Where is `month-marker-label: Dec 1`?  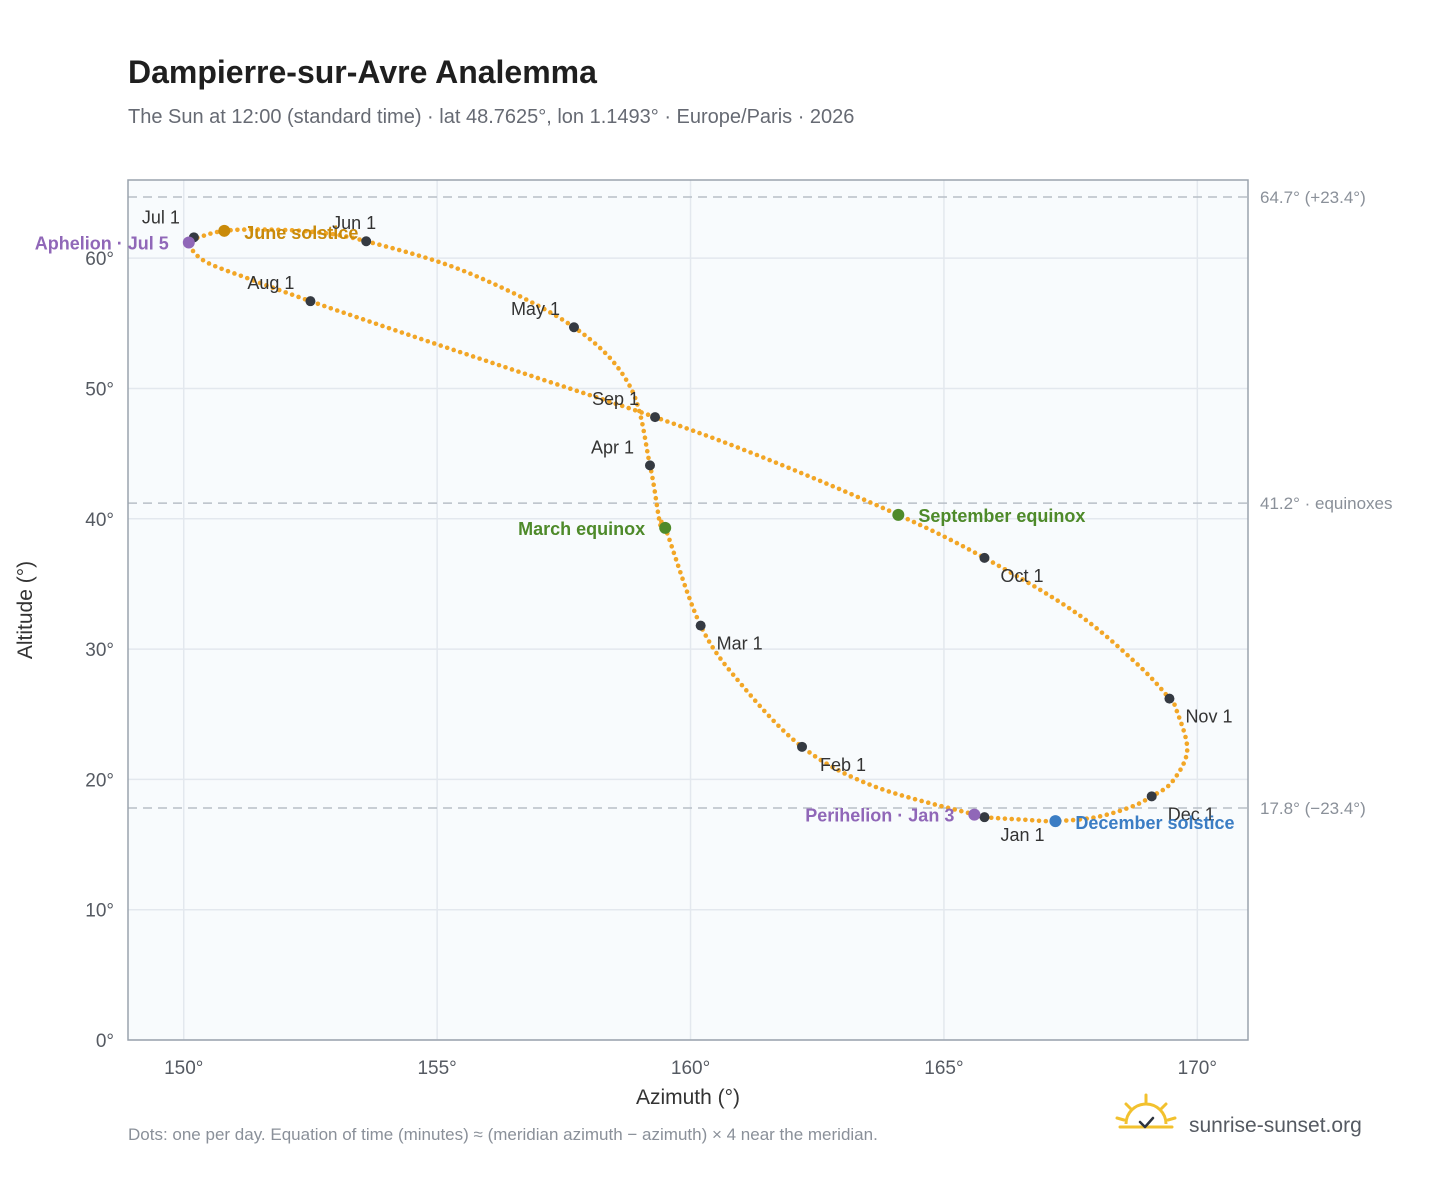
month-marker-label: Dec 1 is located at coordinates (1191, 814).